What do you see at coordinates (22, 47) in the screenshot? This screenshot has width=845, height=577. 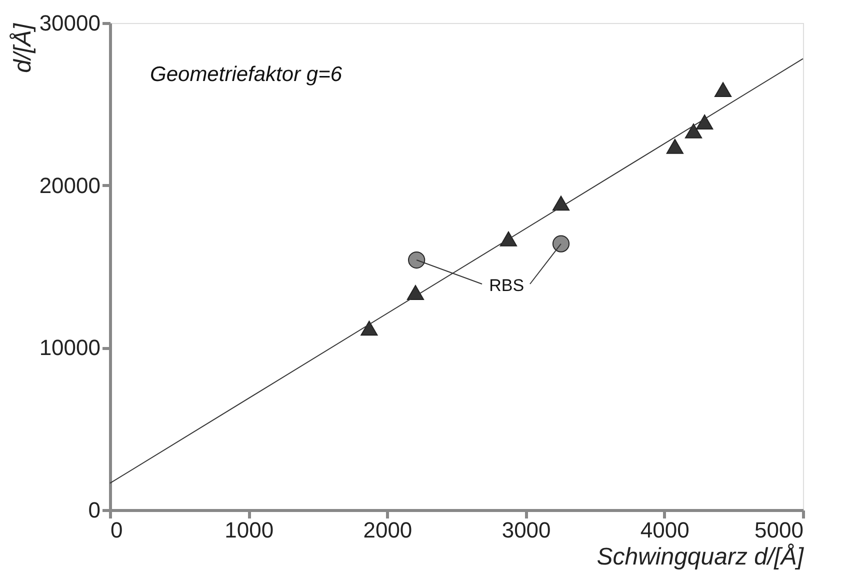 I see `y-axis-title: d/[Å]` at bounding box center [22, 47].